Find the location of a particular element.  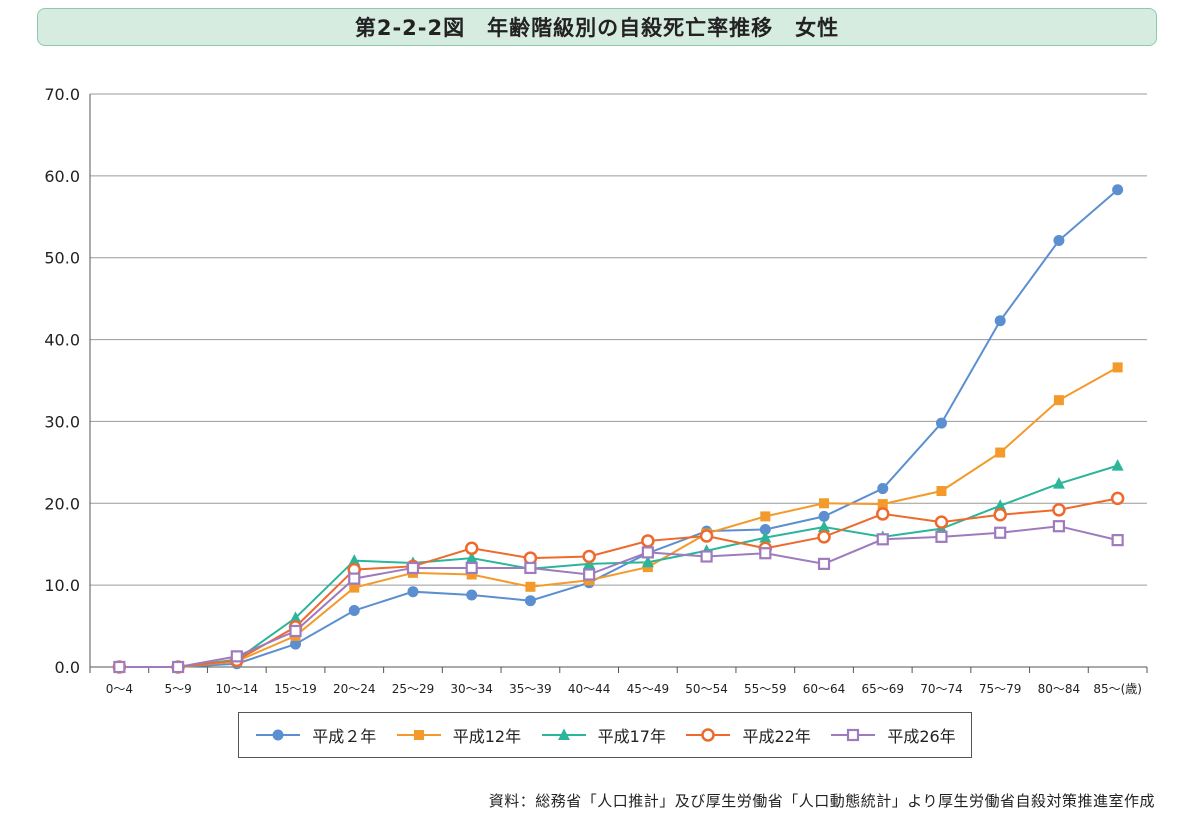

x-tick-label: 80～84 is located at coordinates (1059, 689).